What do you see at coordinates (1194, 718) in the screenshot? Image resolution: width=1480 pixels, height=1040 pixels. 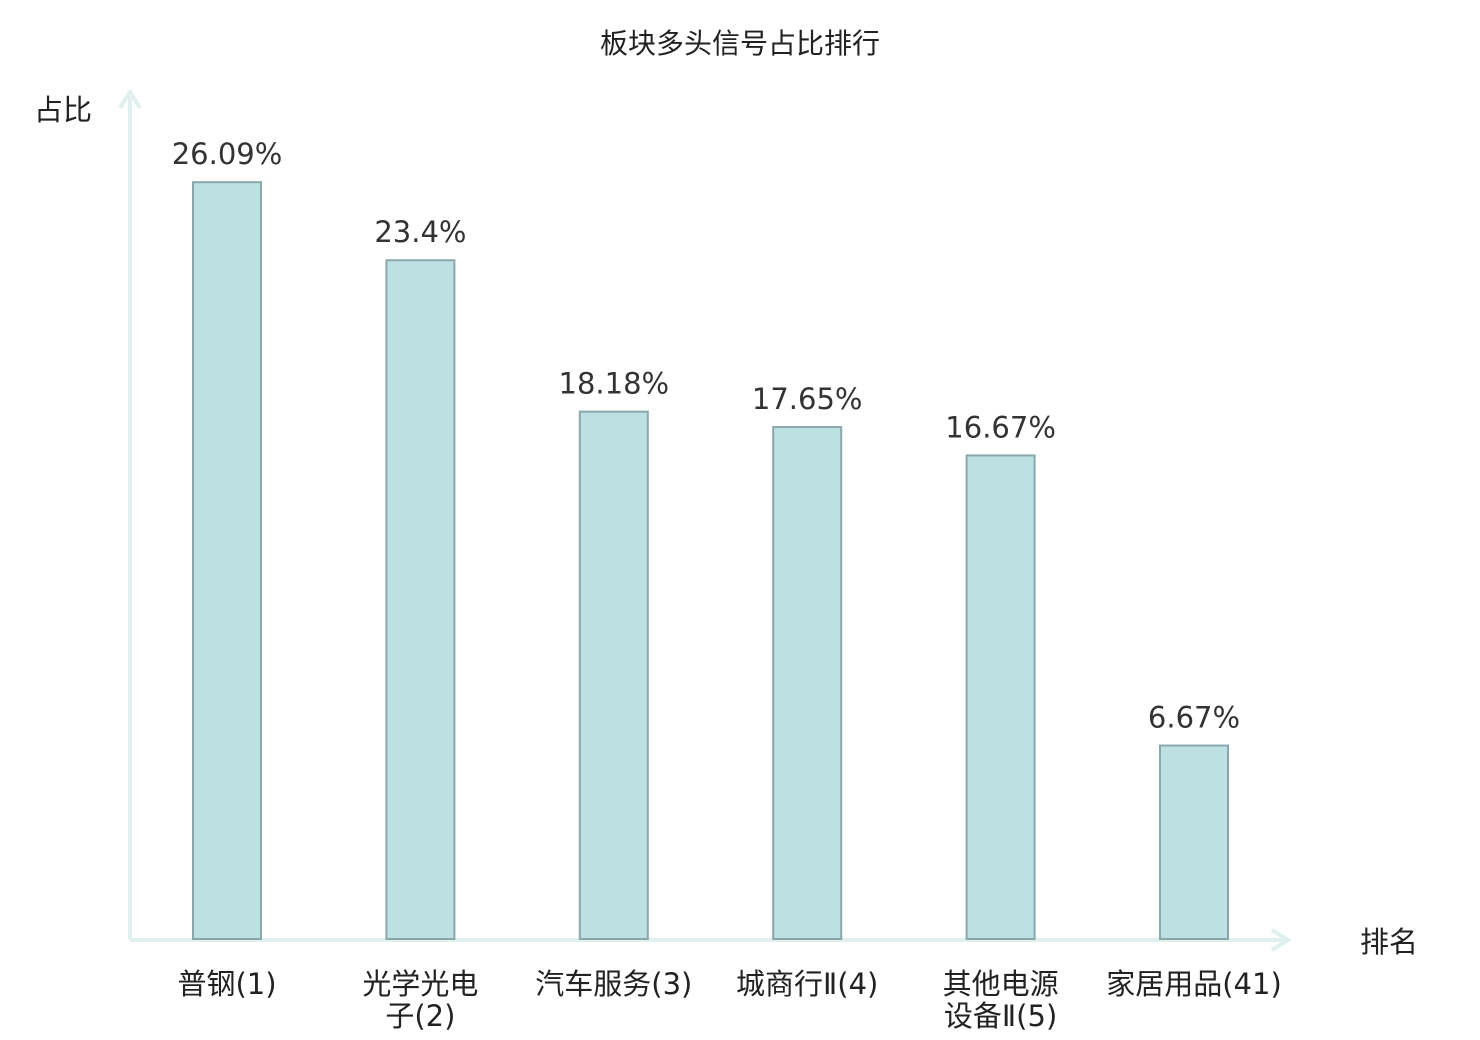 I see `value-label-6: 6.67%` at bounding box center [1194, 718].